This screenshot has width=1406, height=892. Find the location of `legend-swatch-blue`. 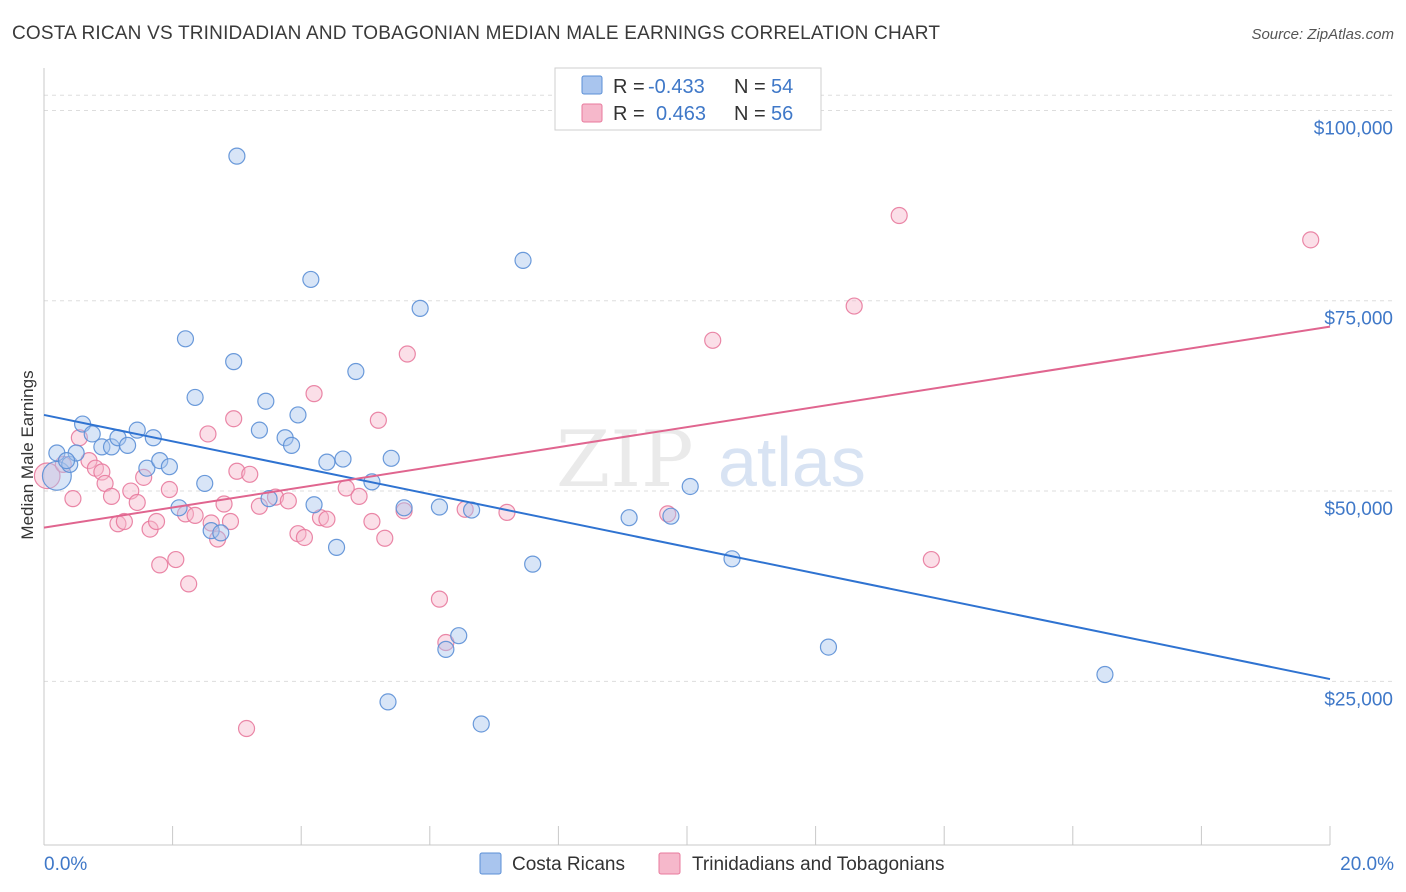

legend-swatch-blue is located at coordinates (592, 85).